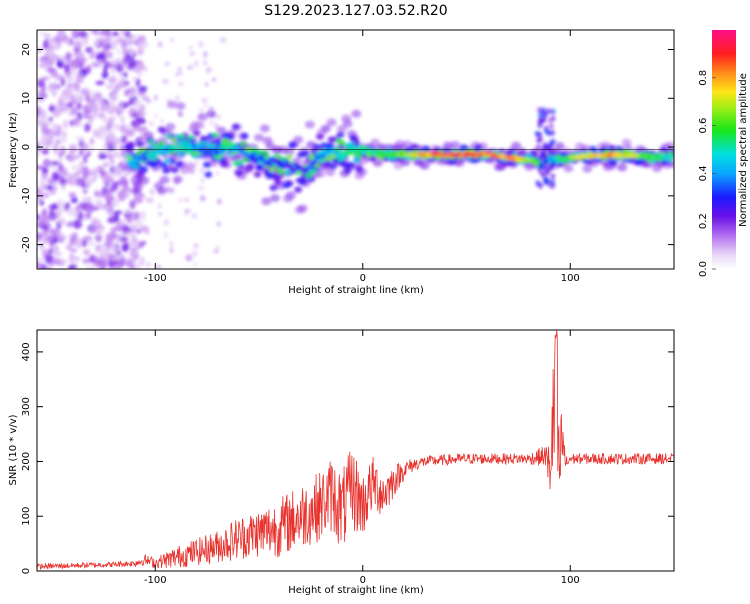 This screenshot has width=750, height=604. What do you see at coordinates (26, 244) in the screenshot?
I see `heatmap-ytick-label: -20` at bounding box center [26, 244].